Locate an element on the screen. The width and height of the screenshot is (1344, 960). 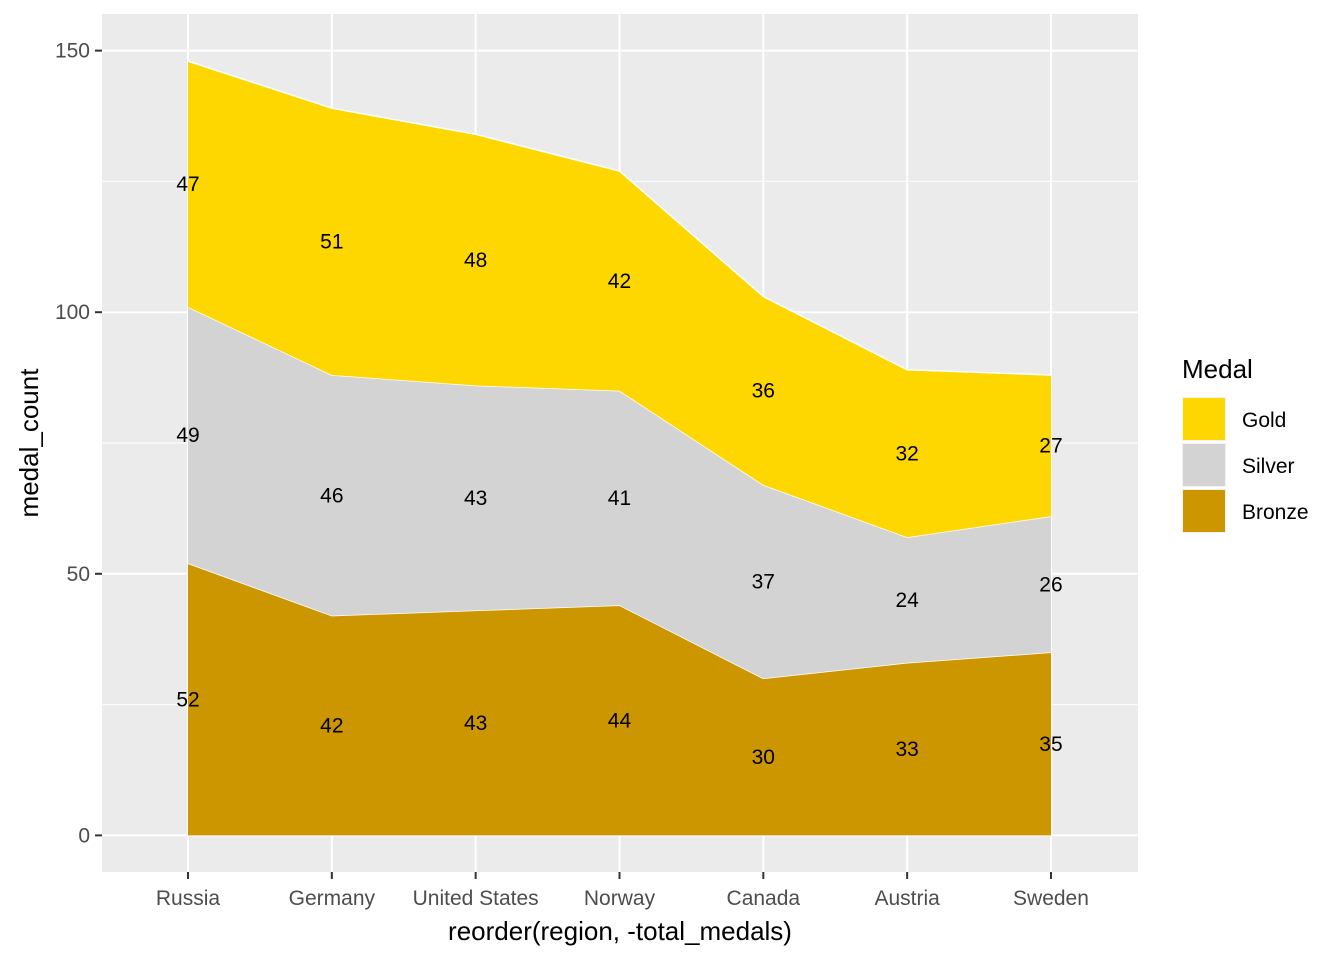
legend-label: Gold is located at coordinates (1264, 420).